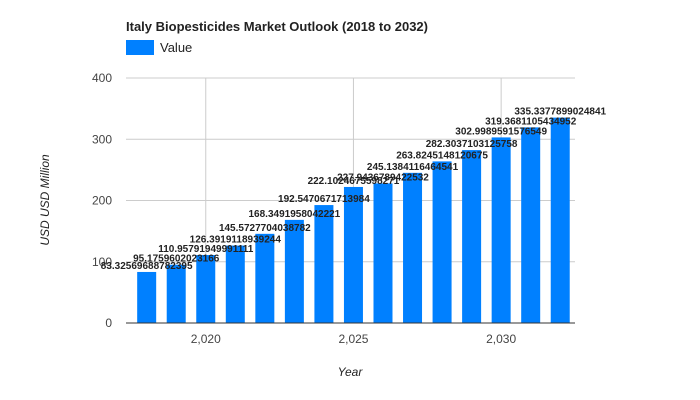 The image size is (700, 400). Describe the element at coordinates (176, 259) in the screenshot. I see `data-label: 95.1759602023166` at that location.